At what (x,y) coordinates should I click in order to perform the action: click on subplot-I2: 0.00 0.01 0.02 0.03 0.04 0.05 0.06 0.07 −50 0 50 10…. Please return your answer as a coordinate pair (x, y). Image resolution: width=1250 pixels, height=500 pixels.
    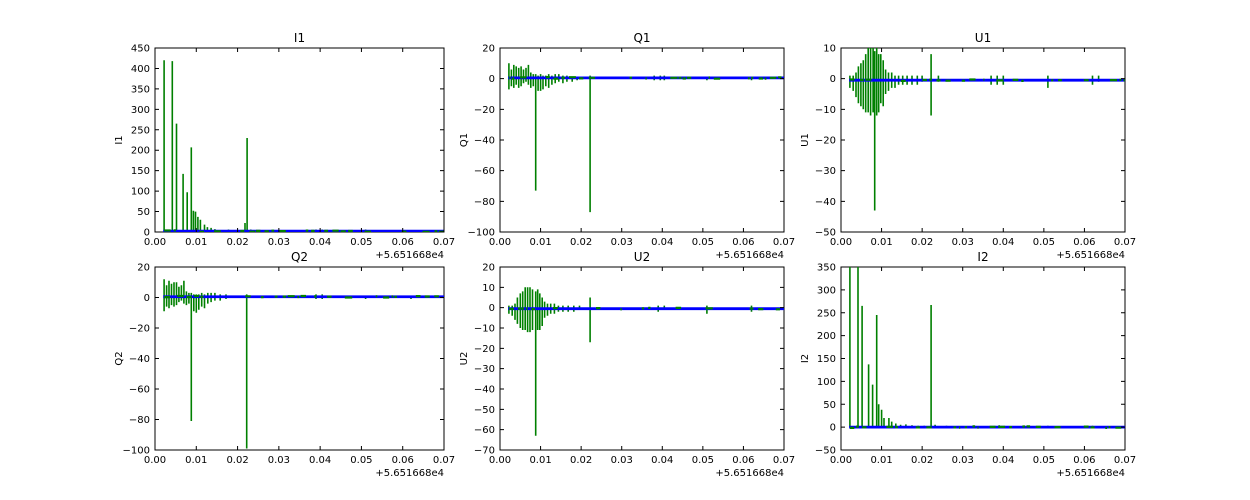
    Looking at the image, I should click on (968, 364).